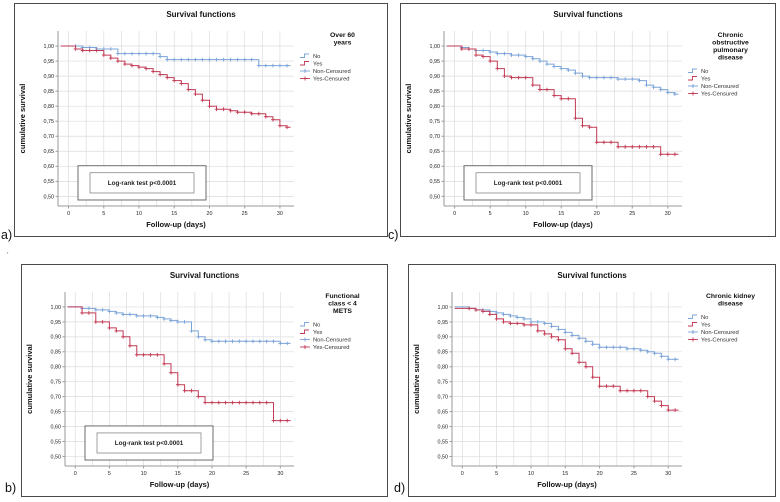 The image size is (780, 502). What do you see at coordinates (435, 92) in the screenshot?
I see `y-tick-label: 0,85` at bounding box center [435, 92].